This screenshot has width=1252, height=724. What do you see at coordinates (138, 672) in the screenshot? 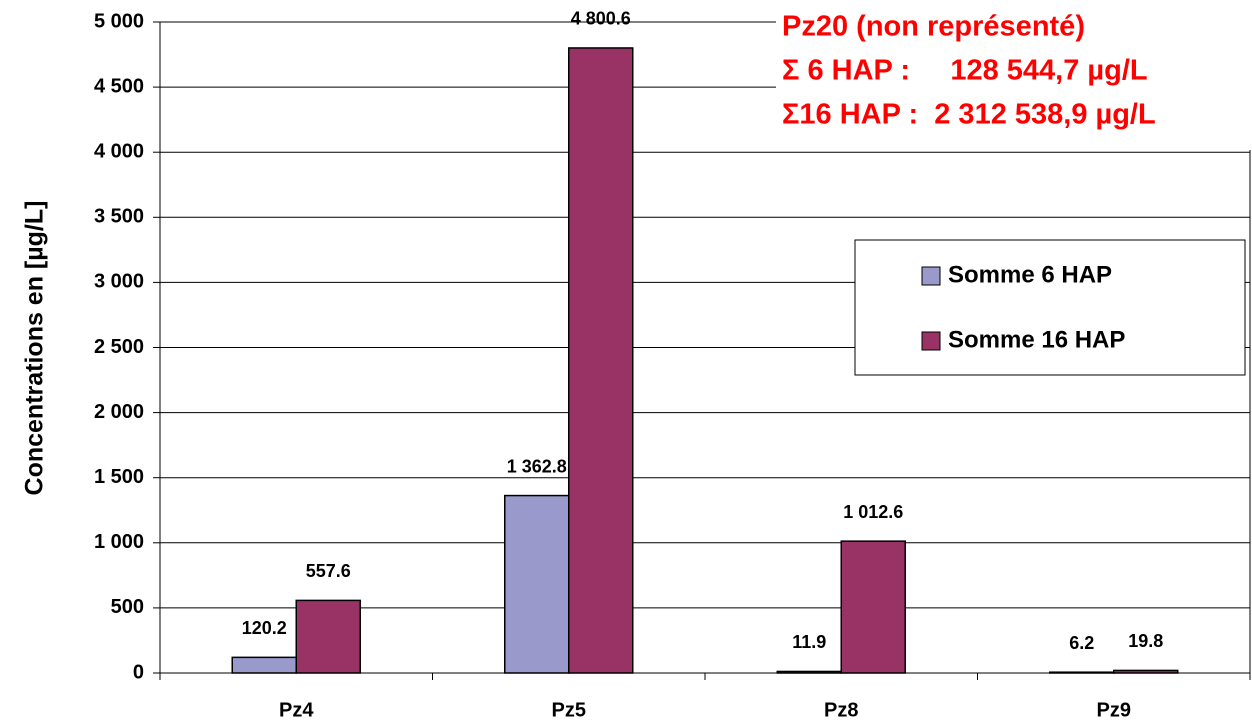
I see `y-tick-label: 0` at bounding box center [138, 672].